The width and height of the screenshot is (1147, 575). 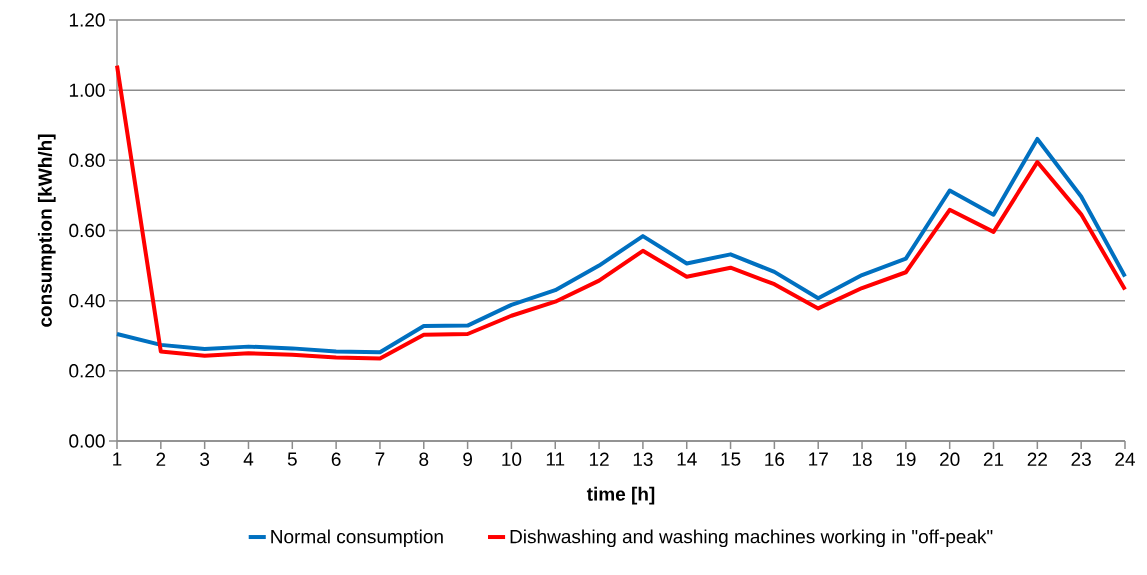 What do you see at coordinates (620, 495) in the screenshot?
I see `x-axis-title: time [h]` at bounding box center [620, 495].